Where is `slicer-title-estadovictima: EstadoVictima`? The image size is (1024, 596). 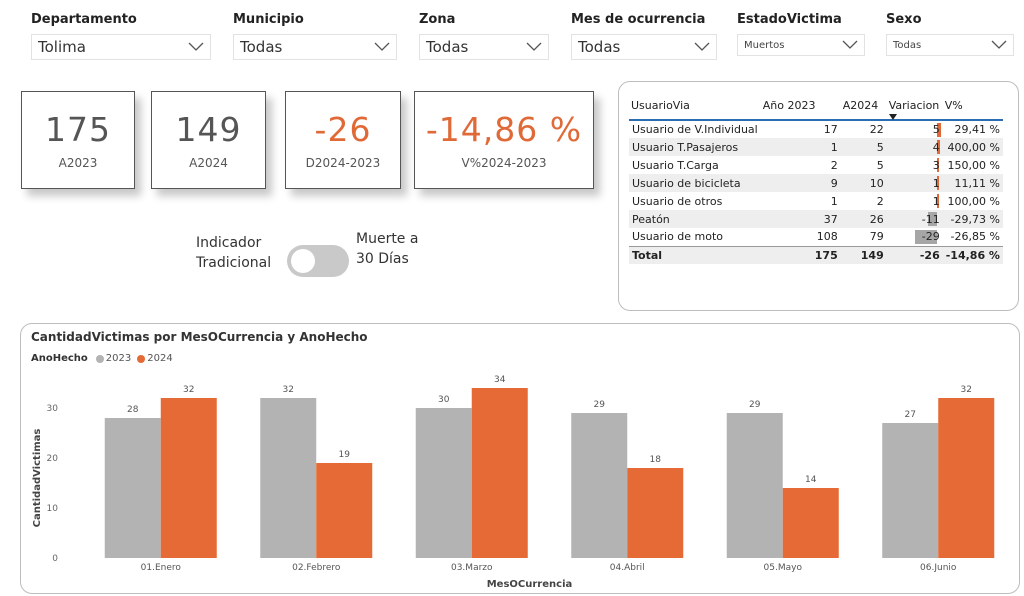 slicer-title-estadovictima: EstadoVictima is located at coordinates (789, 19).